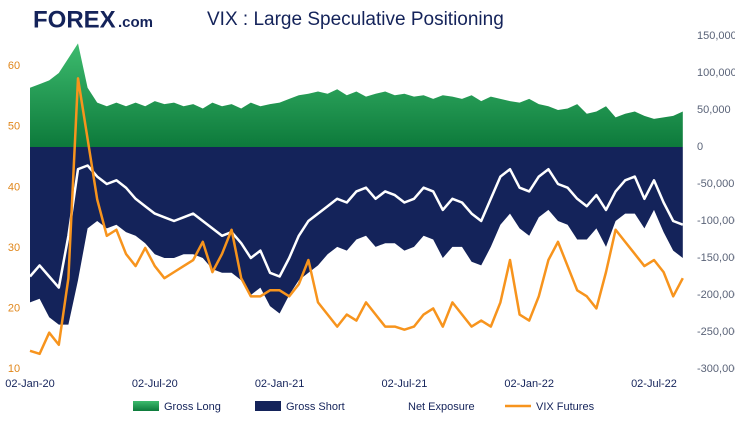 Image resolution: width=735 pixels, height=421 pixels. I want to click on y-tick-label: 20, so click(14, 308).